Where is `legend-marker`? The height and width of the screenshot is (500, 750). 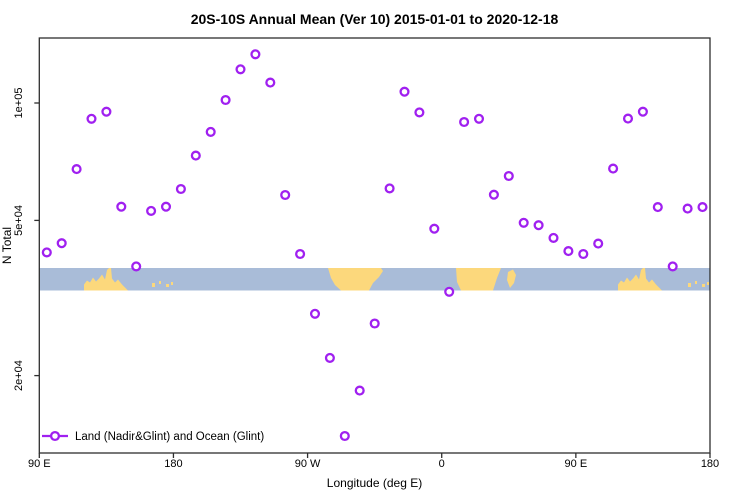
legend-marker is located at coordinates (55, 436).